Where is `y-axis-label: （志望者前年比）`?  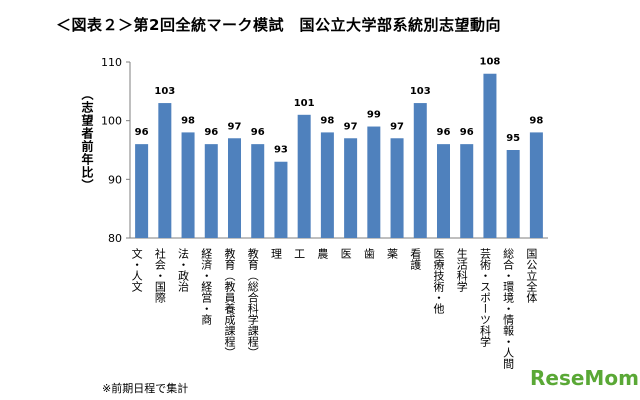
y-axis-label: （志望者前年比） is located at coordinates (87, 140).